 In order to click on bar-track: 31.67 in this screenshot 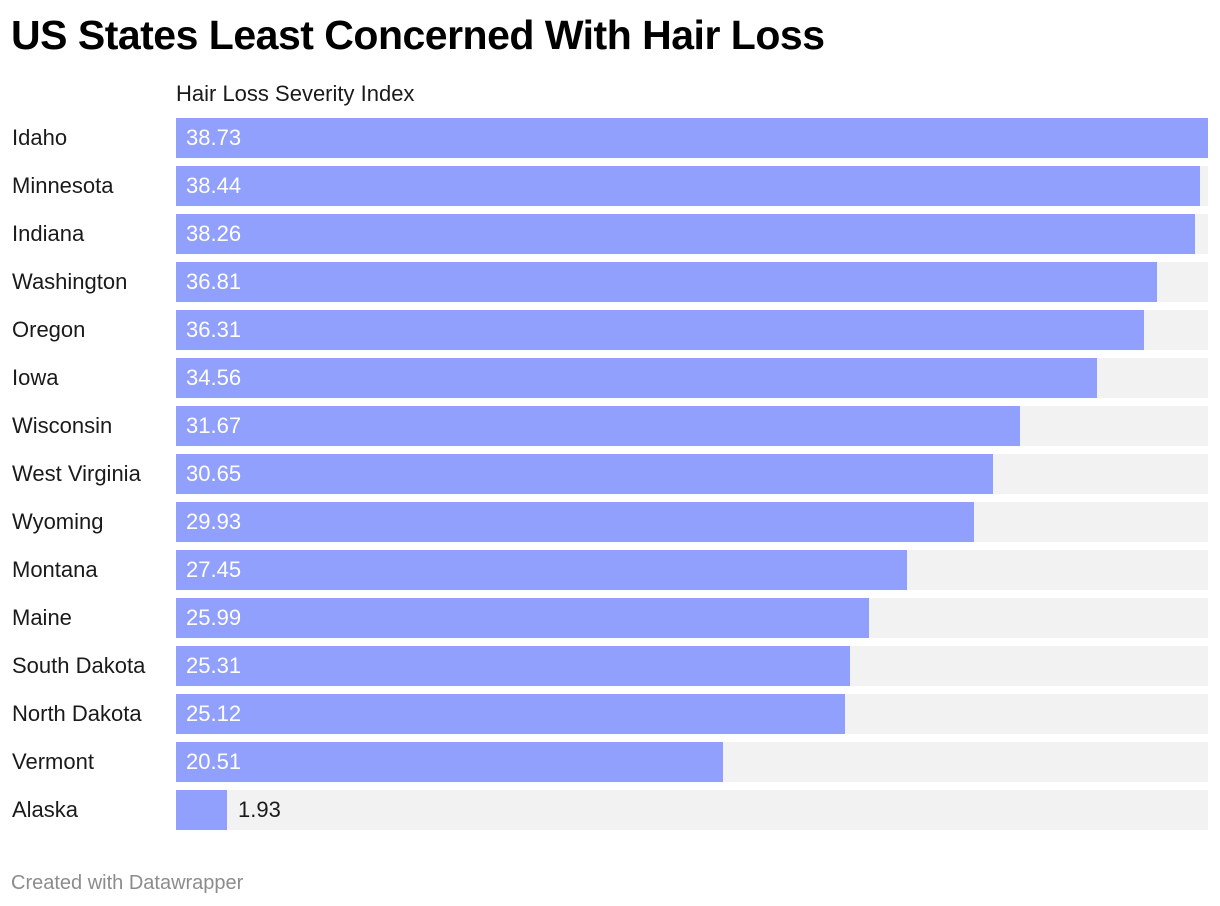, I will do `click(692, 426)`.